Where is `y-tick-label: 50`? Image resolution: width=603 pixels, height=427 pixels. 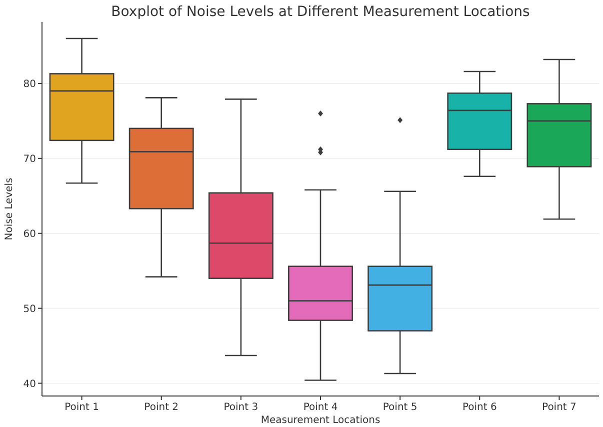 y-tick-label: 50 is located at coordinates (29, 309).